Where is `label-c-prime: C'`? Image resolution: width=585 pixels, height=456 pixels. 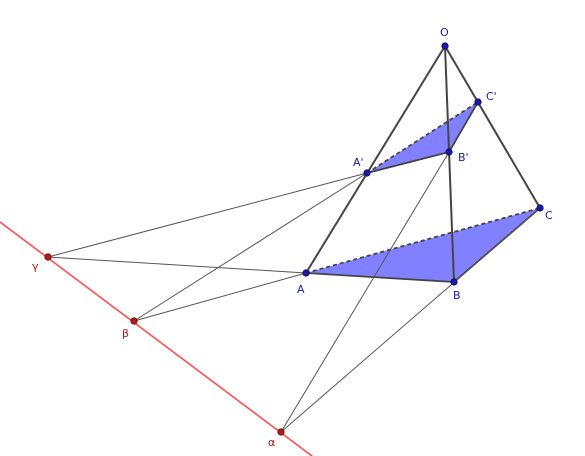 label-c-prime: C' is located at coordinates (491, 96).